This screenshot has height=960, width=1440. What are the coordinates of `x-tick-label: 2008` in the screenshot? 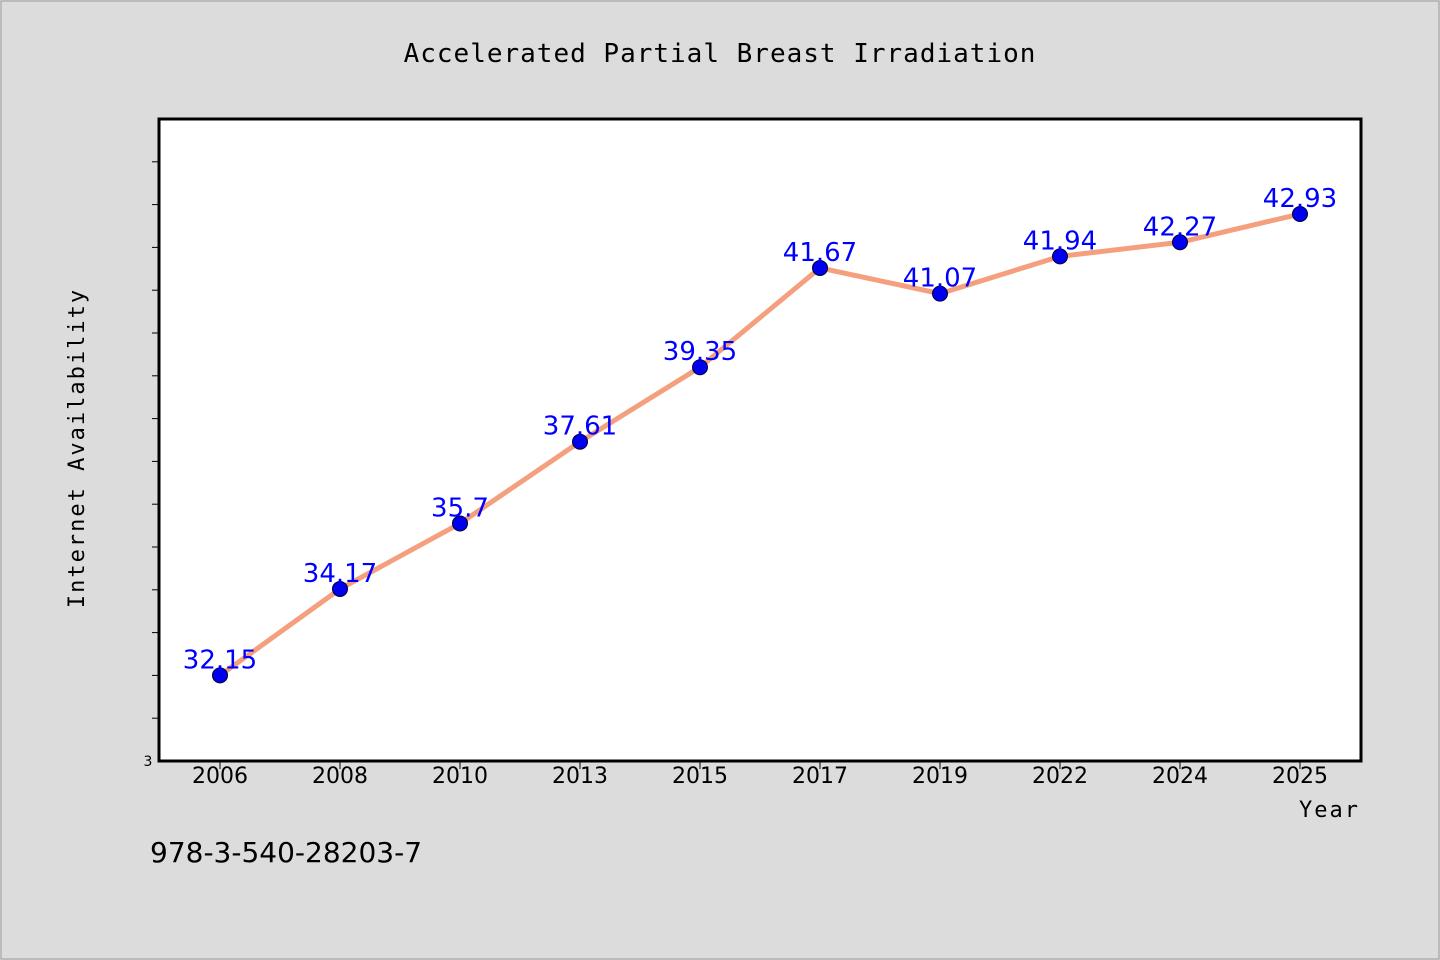 It's located at (340, 776).